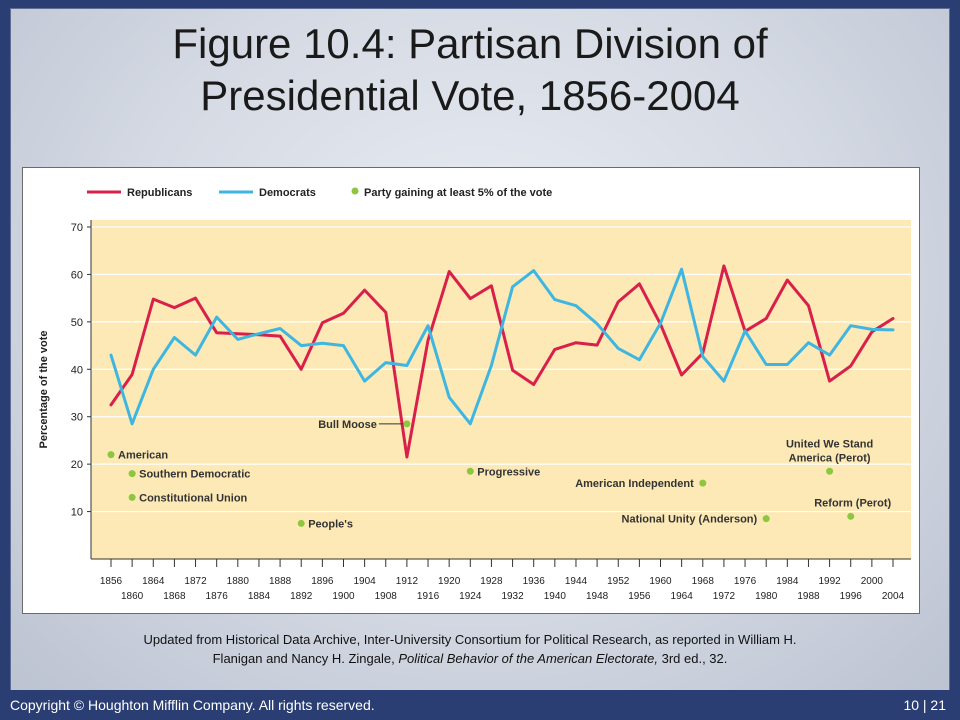 The image size is (960, 720). What do you see at coordinates (217, 596) in the screenshot?
I see `x-tick-label: 1876` at bounding box center [217, 596].